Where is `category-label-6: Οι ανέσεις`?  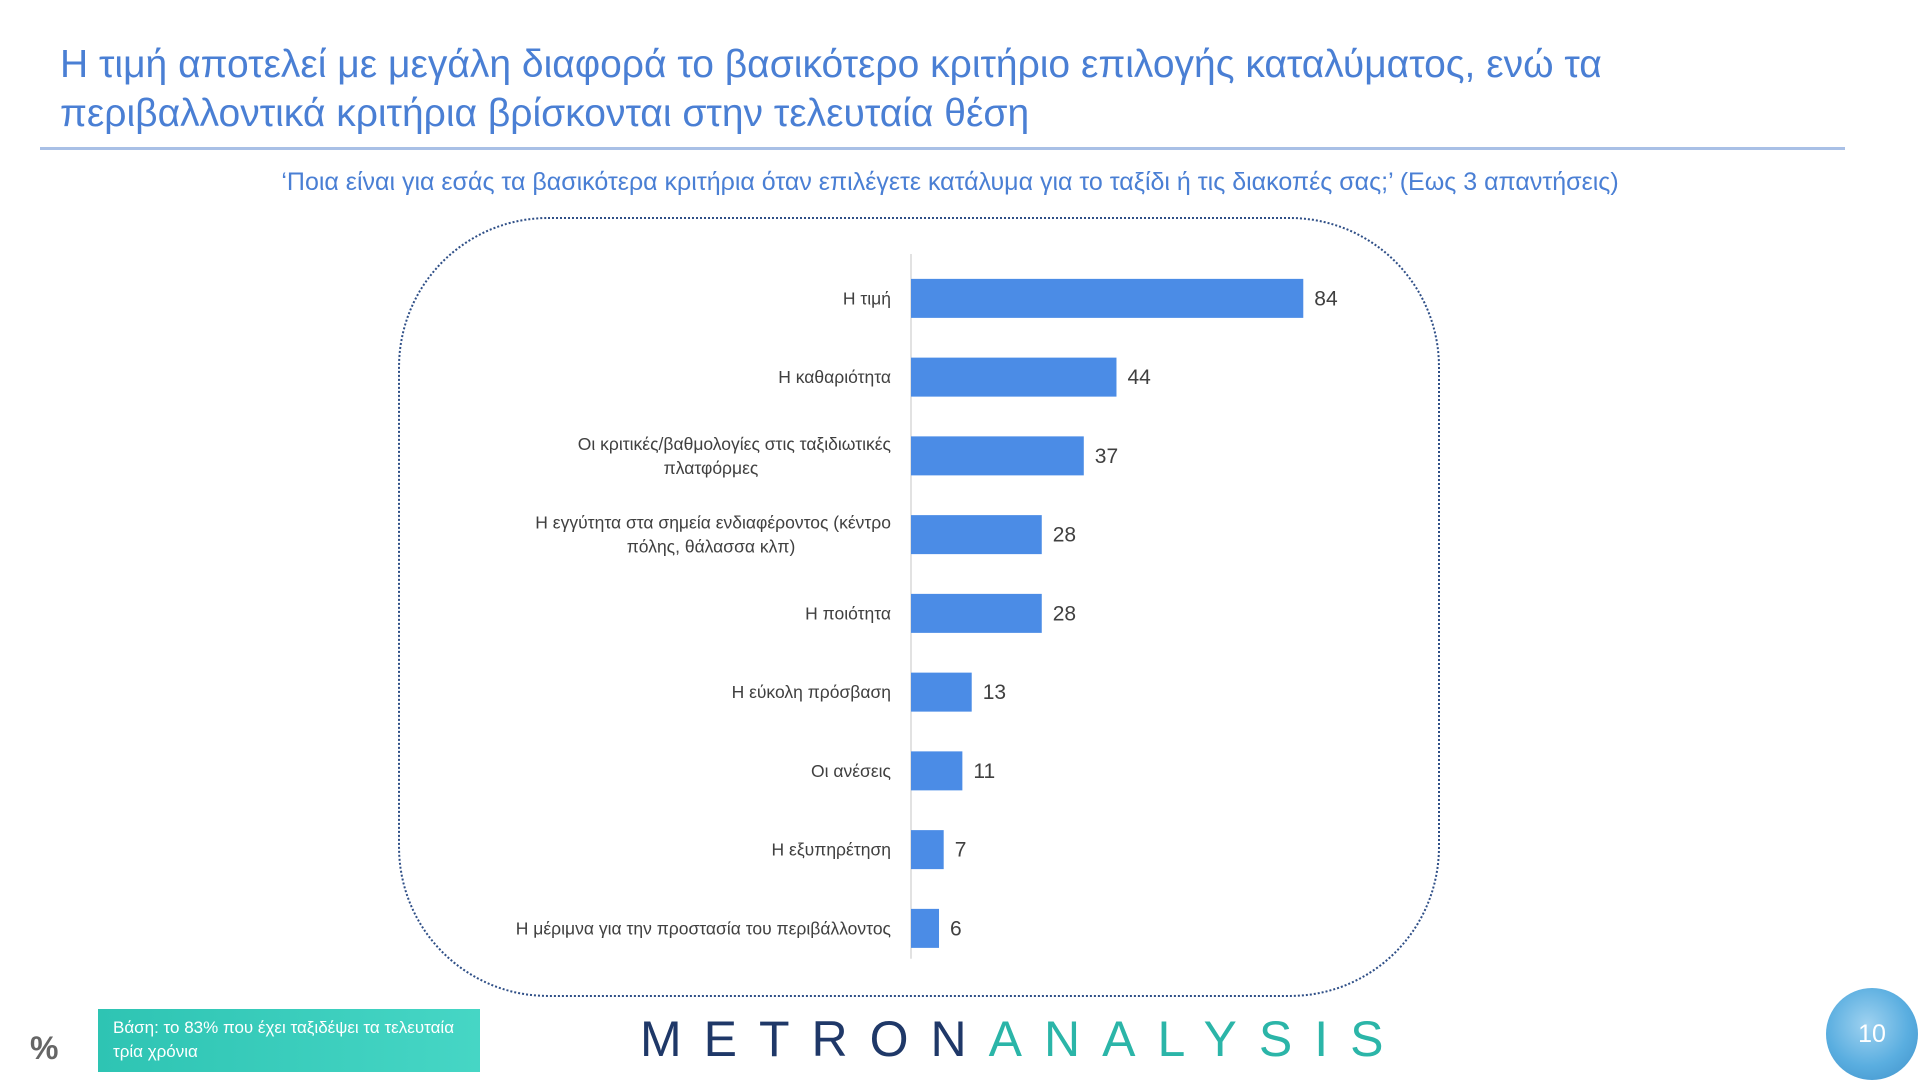 category-label-6: Οι ανέσεις is located at coordinates (851, 771).